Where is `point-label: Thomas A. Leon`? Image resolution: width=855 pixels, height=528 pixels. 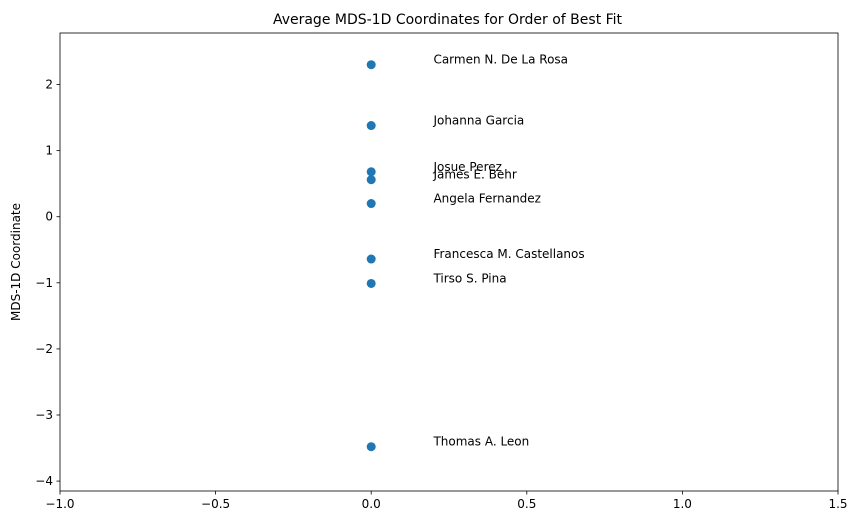 point-label: Thomas A. Leon is located at coordinates (480, 442).